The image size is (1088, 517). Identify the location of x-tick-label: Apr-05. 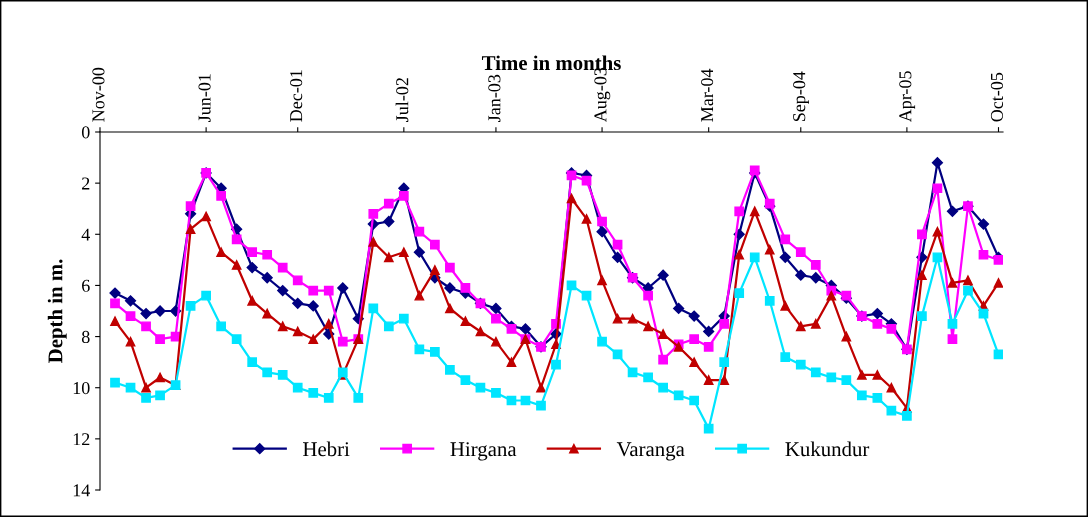
(907, 97).